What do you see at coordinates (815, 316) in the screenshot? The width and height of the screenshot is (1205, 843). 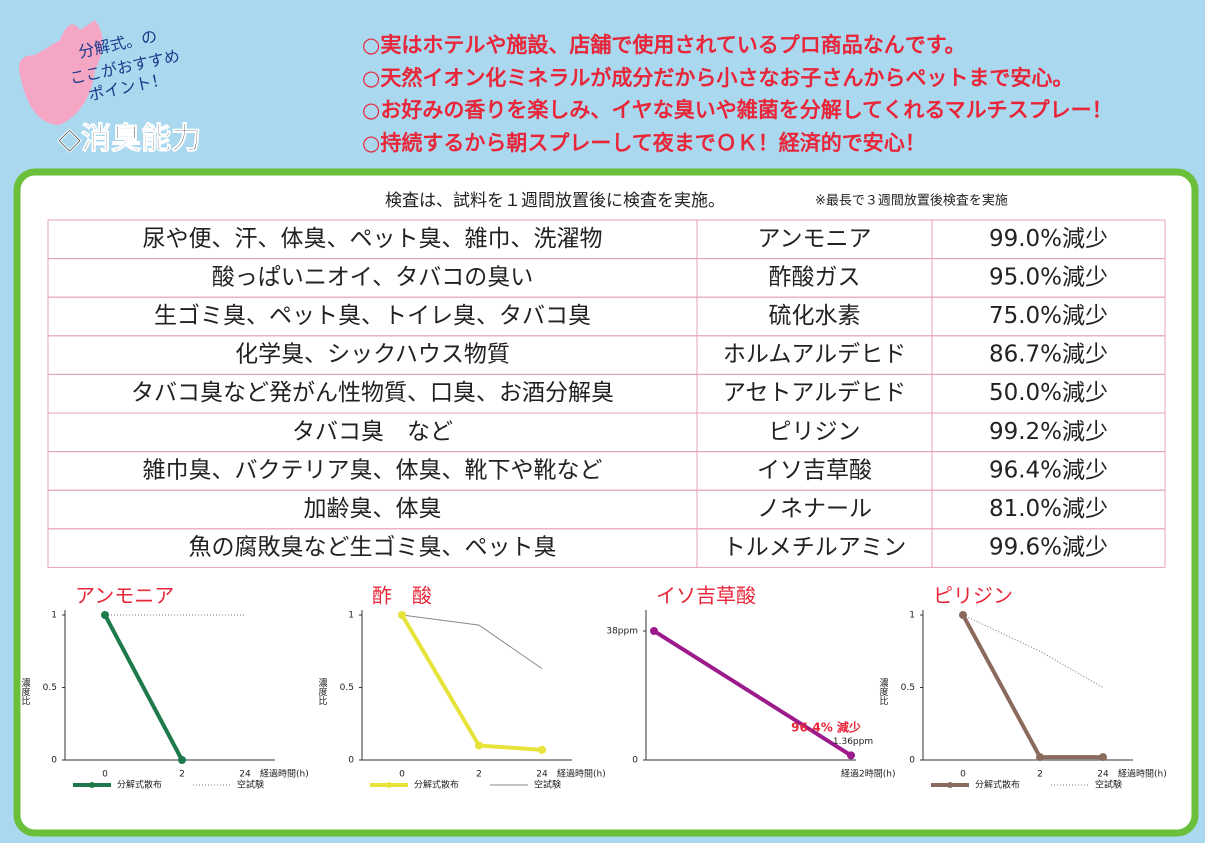 I see `cell-text: 硫化水素` at bounding box center [815, 316].